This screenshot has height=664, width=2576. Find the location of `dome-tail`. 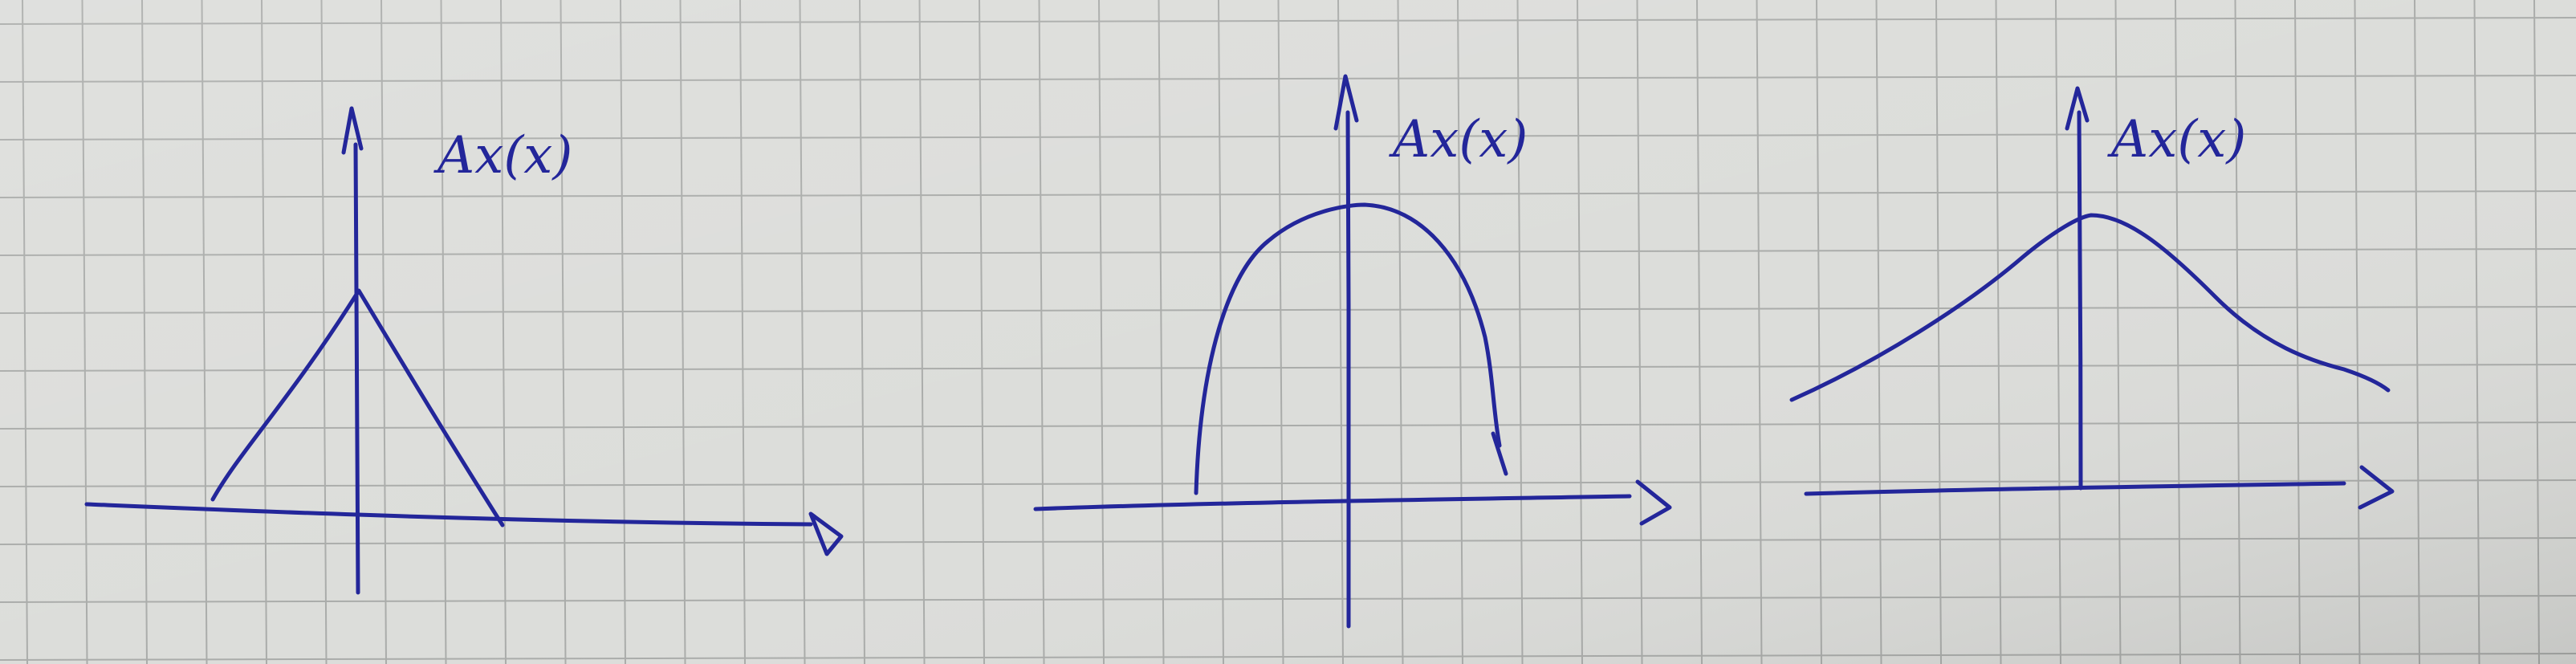

dome-tail is located at coordinates (1499, 453).